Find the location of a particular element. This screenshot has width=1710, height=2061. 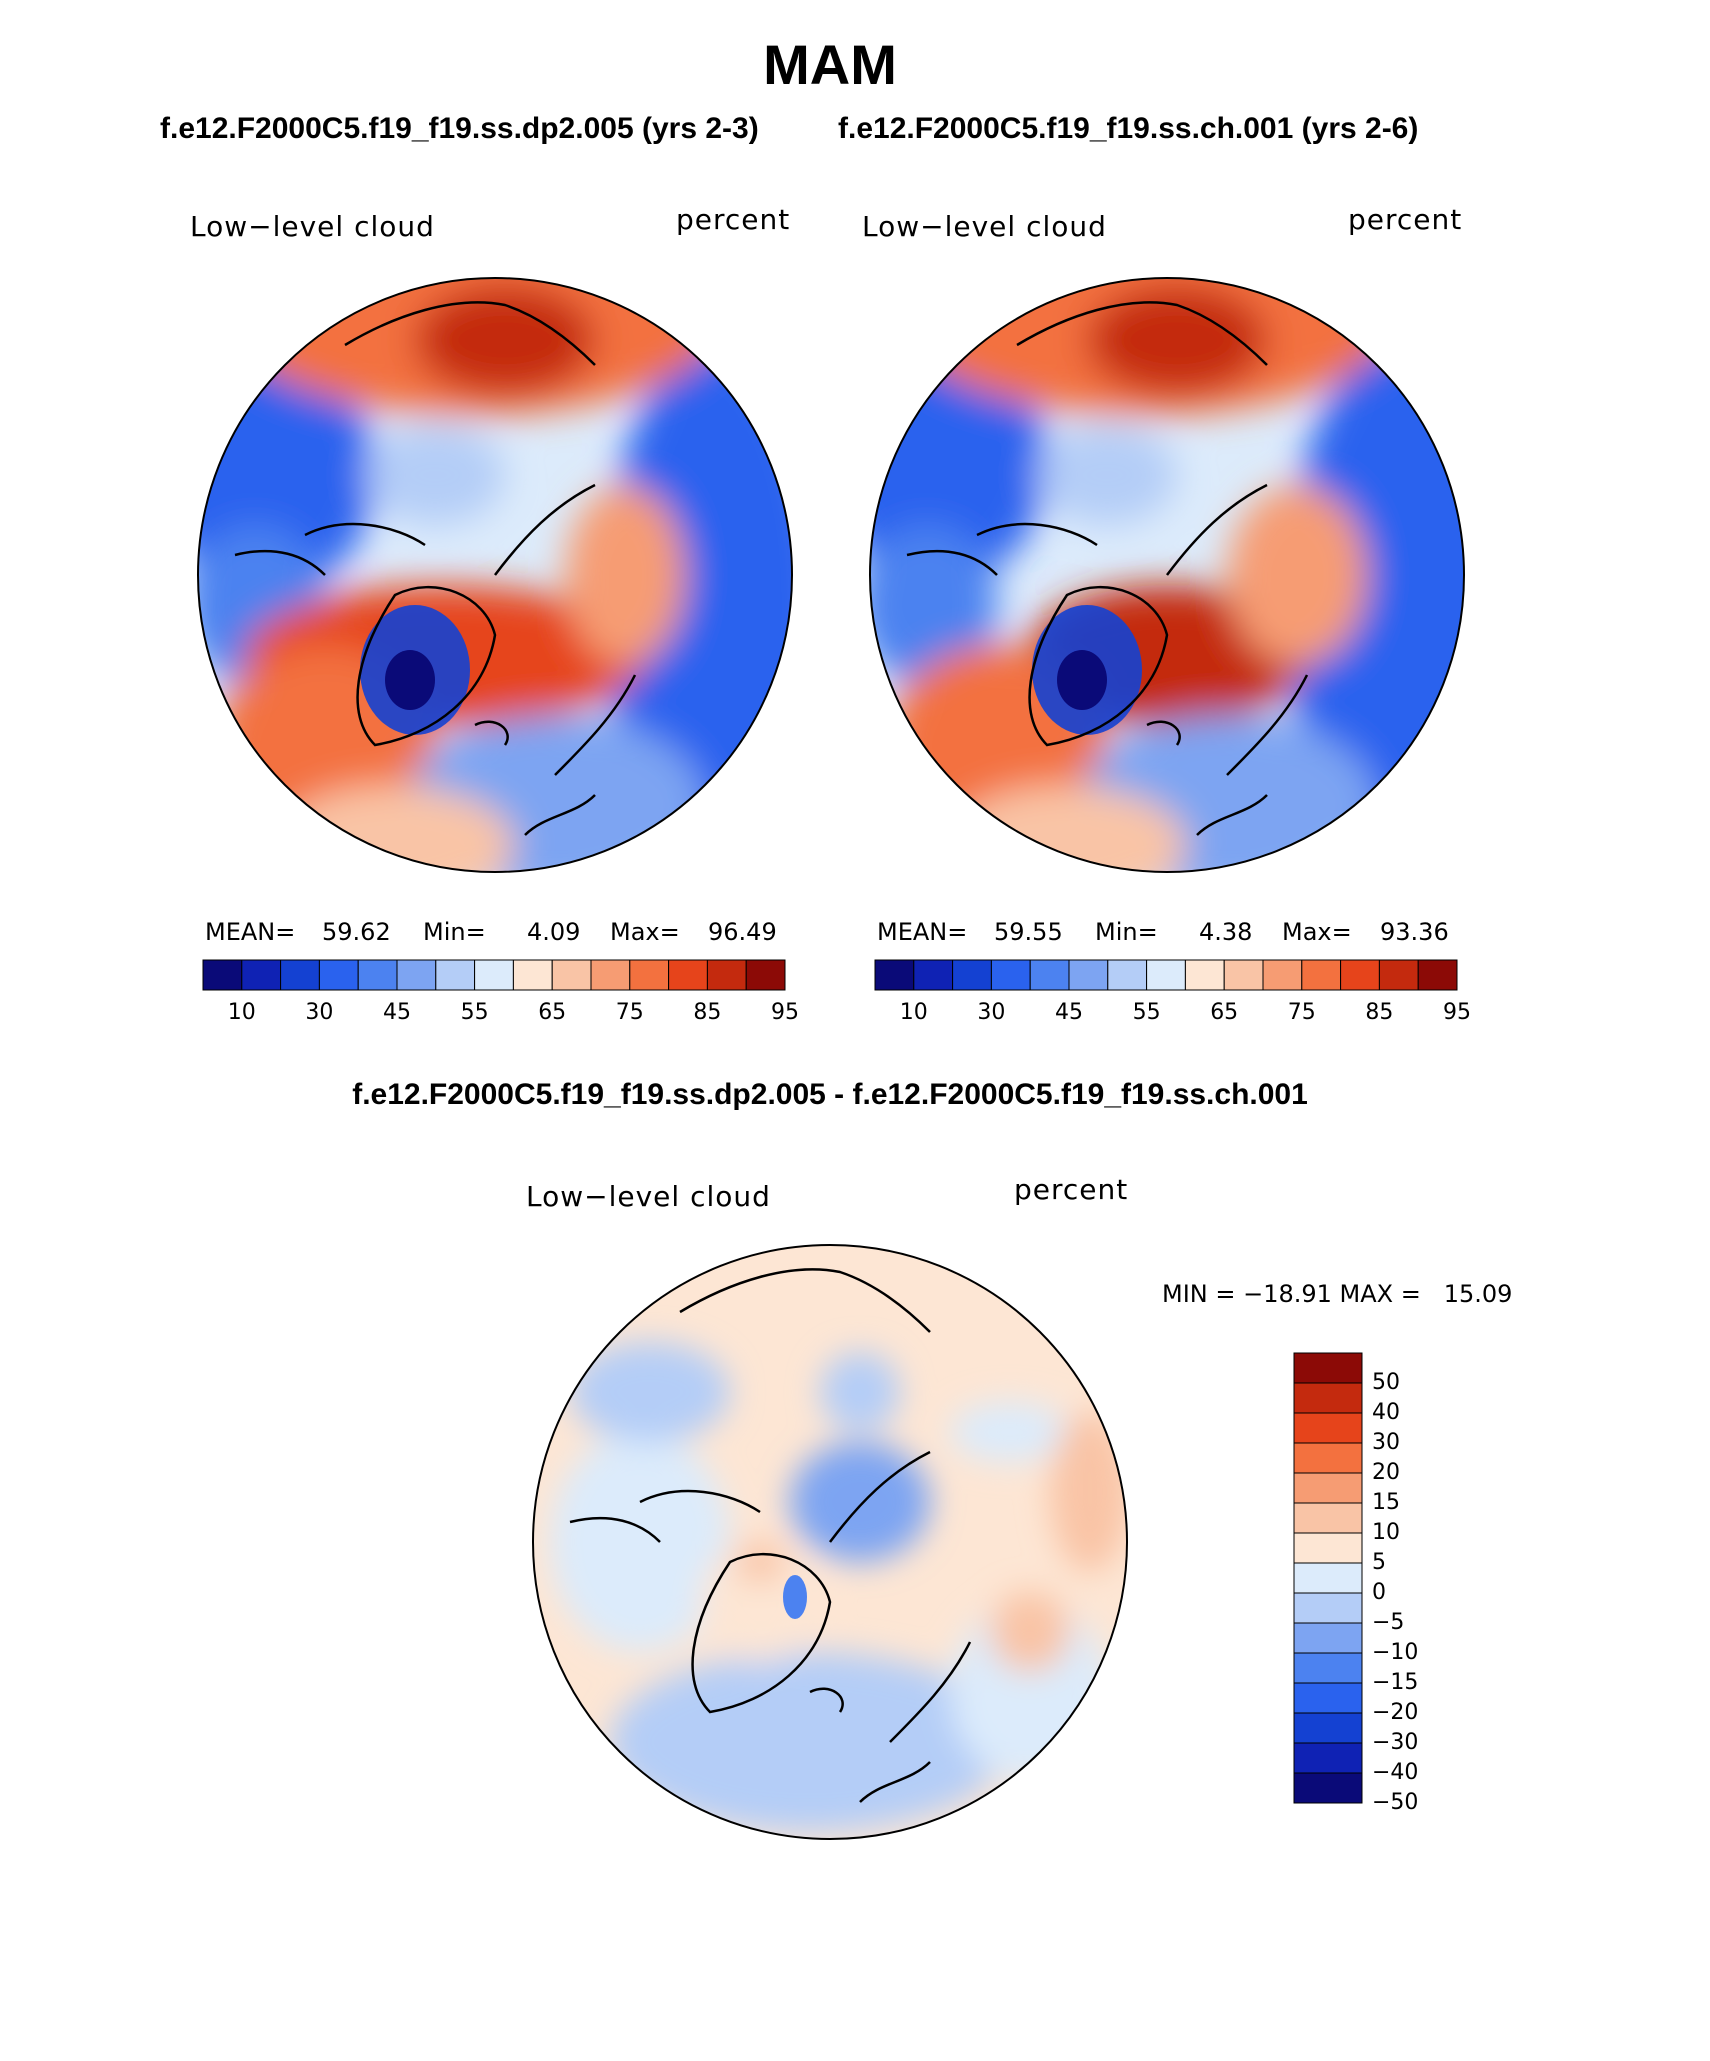

panel-1-colorbar is located at coordinates (494, 975).